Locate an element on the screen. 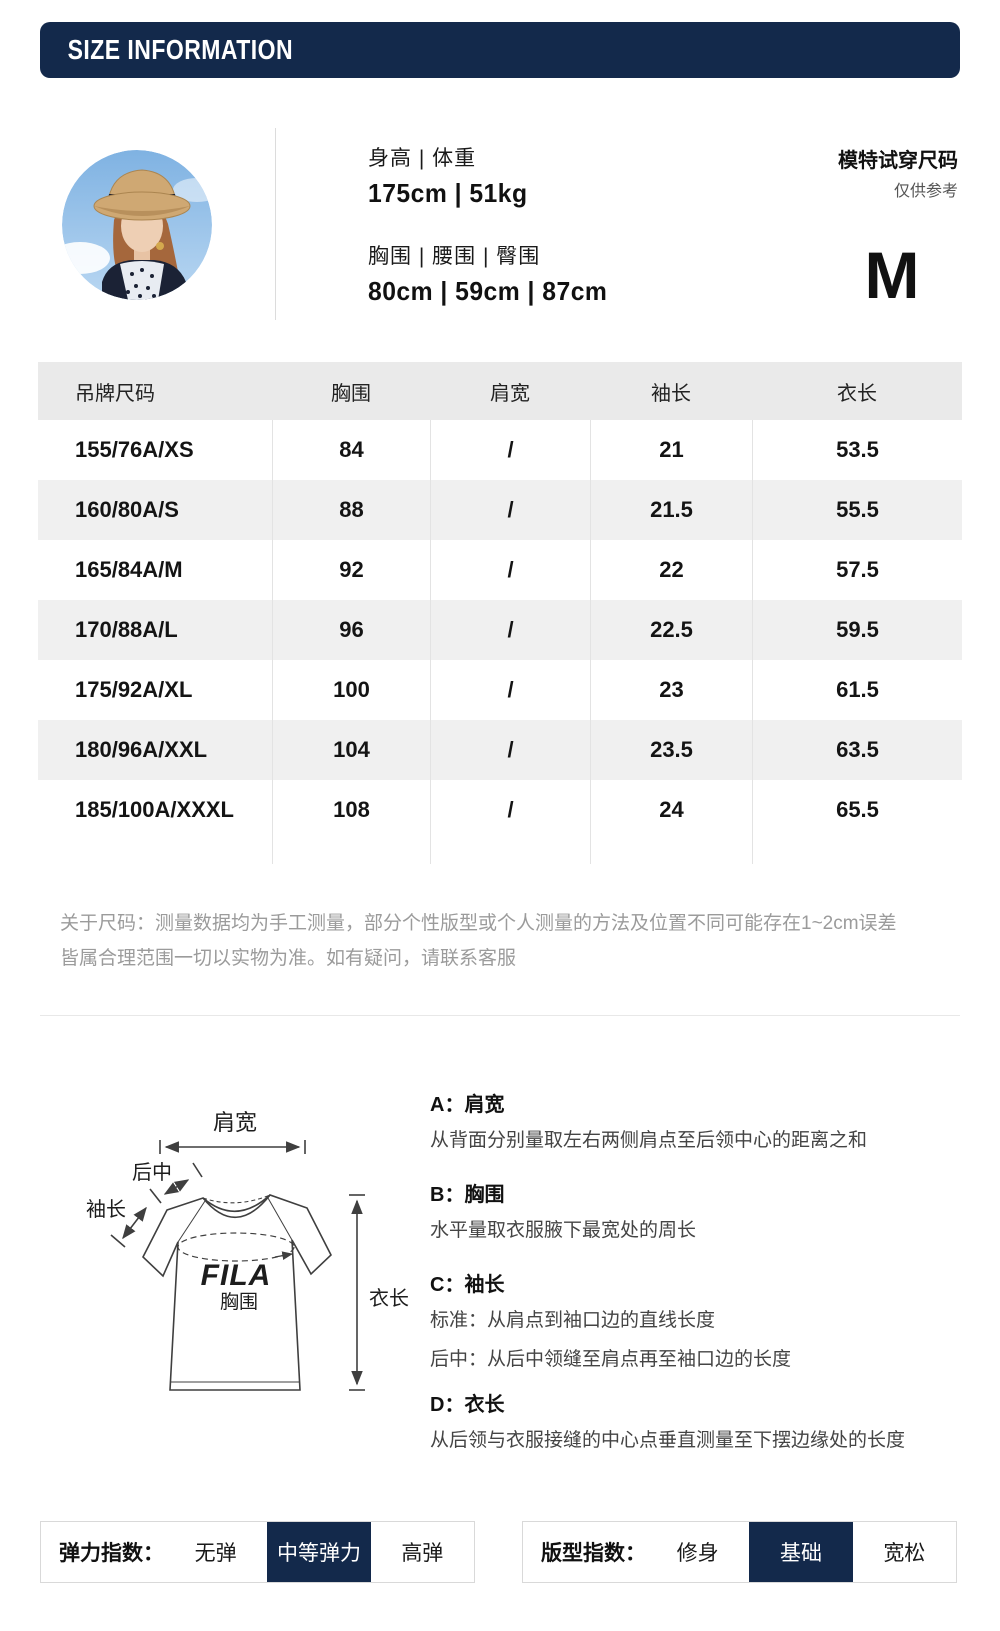 The image size is (1000, 1631). cell-size: 185/100A/XXXL is located at coordinates (154, 809).